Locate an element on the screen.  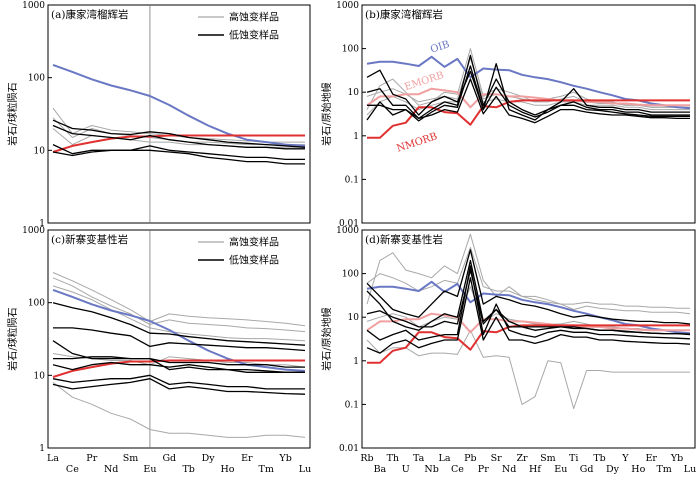
x-tick-label: Sr is located at coordinates (497, 458).